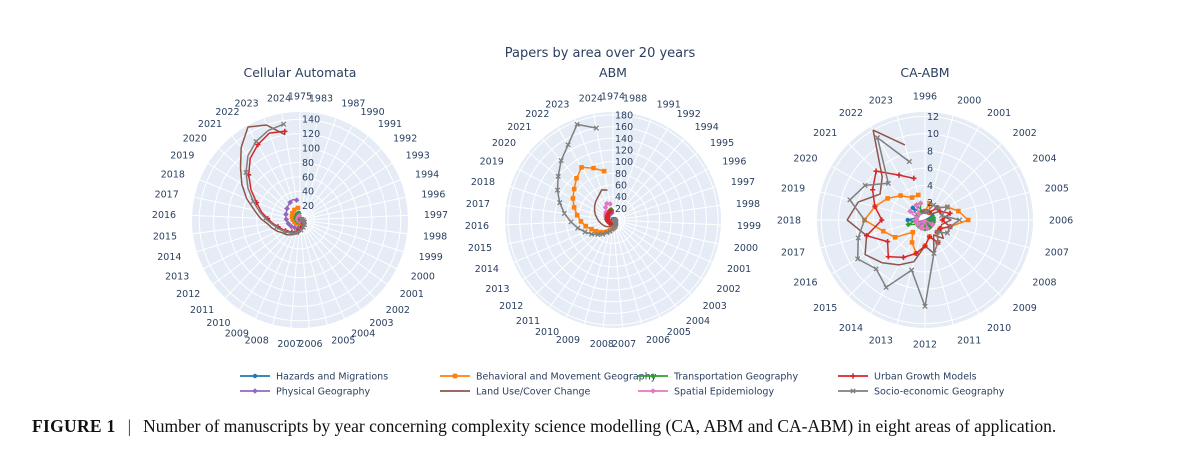 This screenshot has height=459, width=1200. What do you see at coordinates (483, 182) in the screenshot?
I see `abm-year-label: 2018` at bounding box center [483, 182].